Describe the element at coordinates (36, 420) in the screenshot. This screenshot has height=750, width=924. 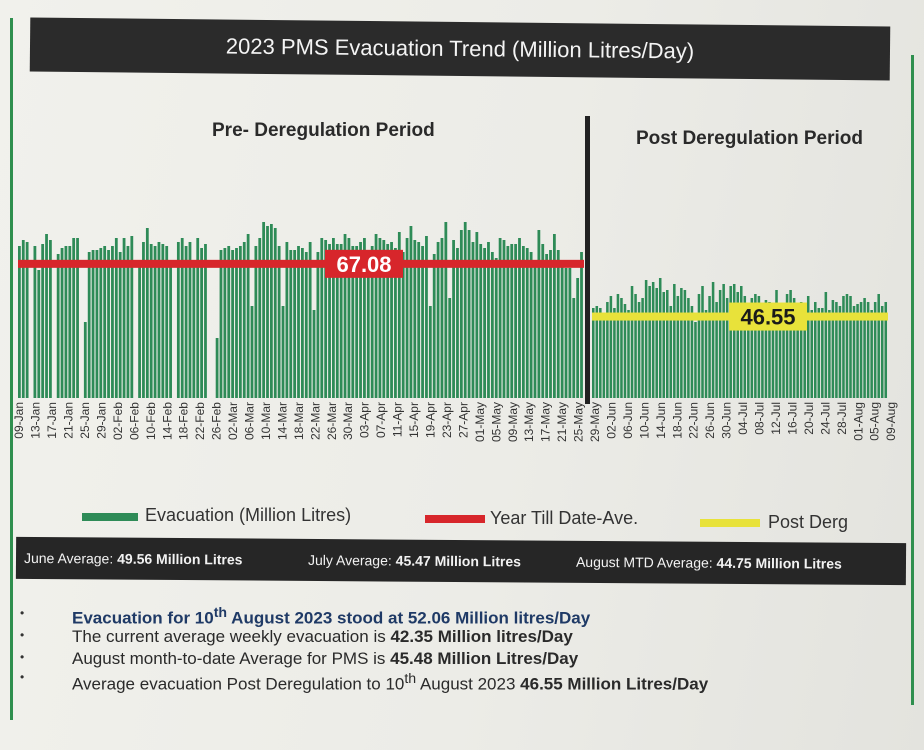
I see `x-tick-label: 13-Jan` at that location.